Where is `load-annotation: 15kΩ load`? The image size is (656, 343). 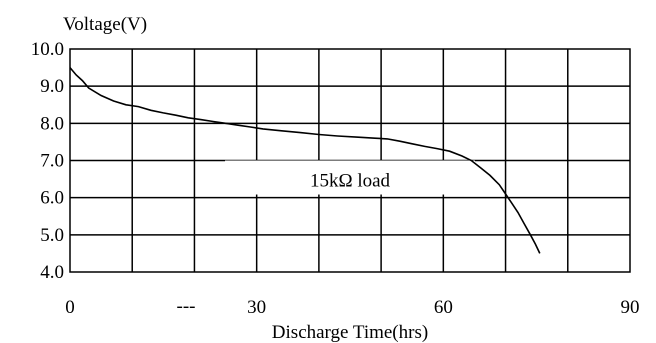
load-annotation: 15kΩ load is located at coordinates (350, 181).